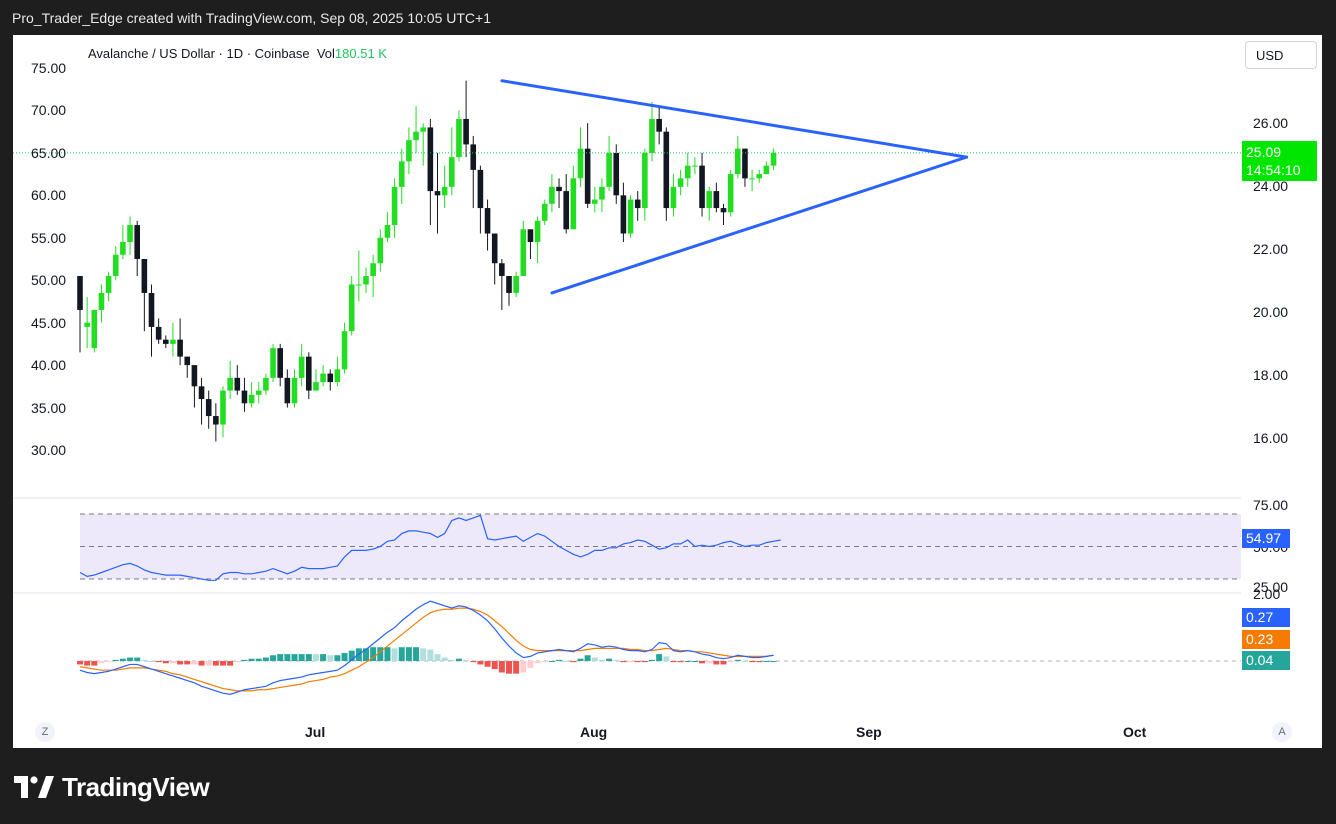 The image size is (1336, 824). Describe the element at coordinates (1282, 732) in the screenshot. I see `auto-scale-button: A` at that location.